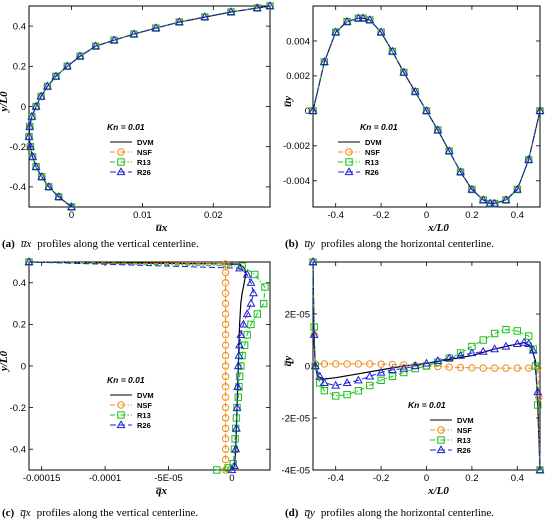 The height and width of the screenshot is (523, 550). Describe the element at coordinates (25, 513) in the screenshot. I see `caption-symbol: q̅x` at that location.